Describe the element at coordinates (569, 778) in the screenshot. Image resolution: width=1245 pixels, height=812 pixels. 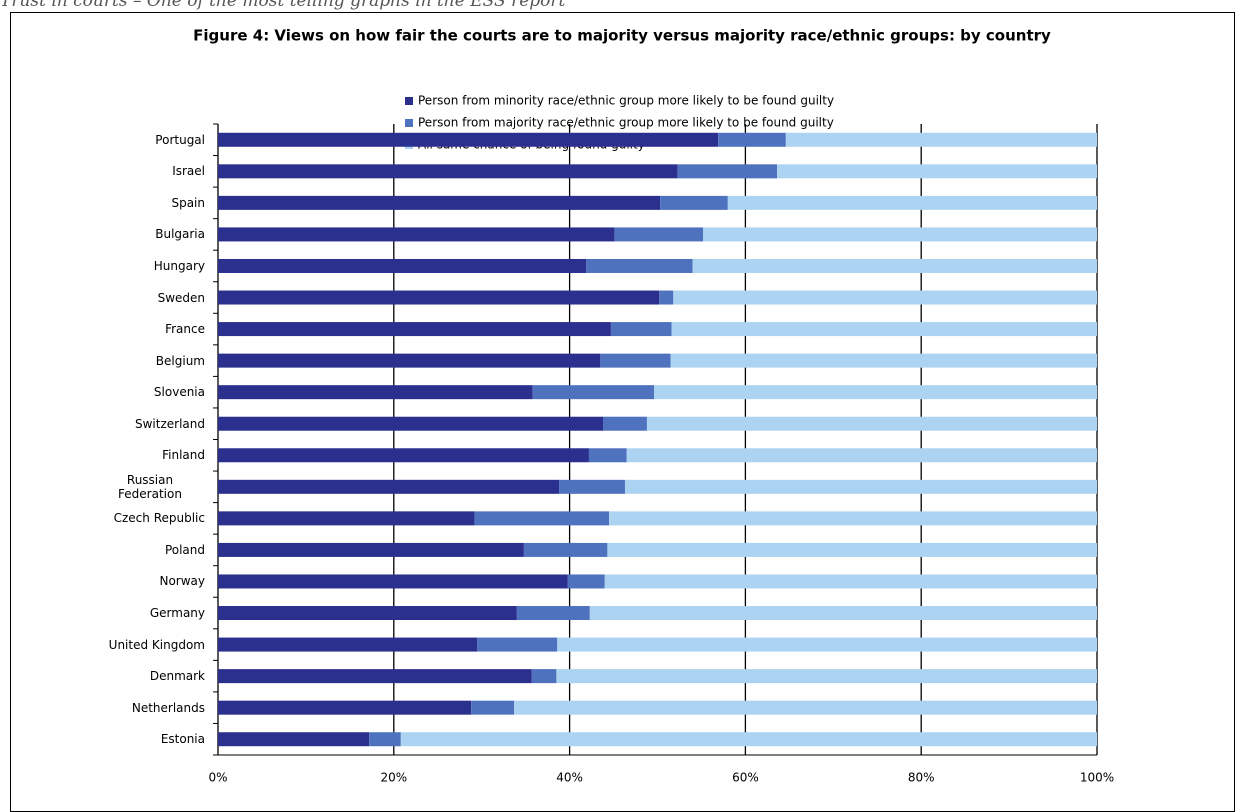
I see `x-tick-label: 40%` at that location.